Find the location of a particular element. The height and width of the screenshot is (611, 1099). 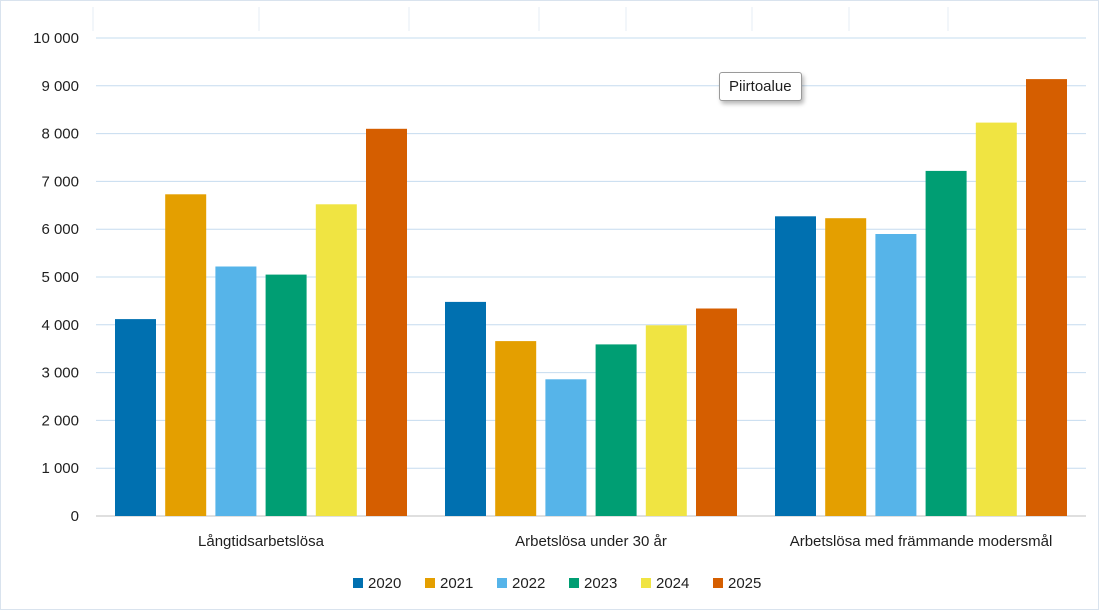

legend-label: 2023 is located at coordinates (600, 583).